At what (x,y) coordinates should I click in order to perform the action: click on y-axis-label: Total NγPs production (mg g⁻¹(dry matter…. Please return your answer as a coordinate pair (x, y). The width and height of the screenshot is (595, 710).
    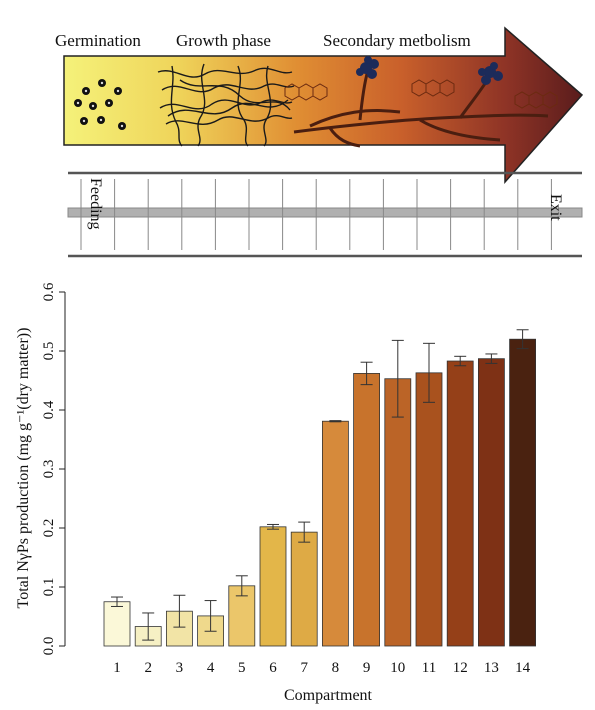
    Looking at the image, I should click on (23, 468).